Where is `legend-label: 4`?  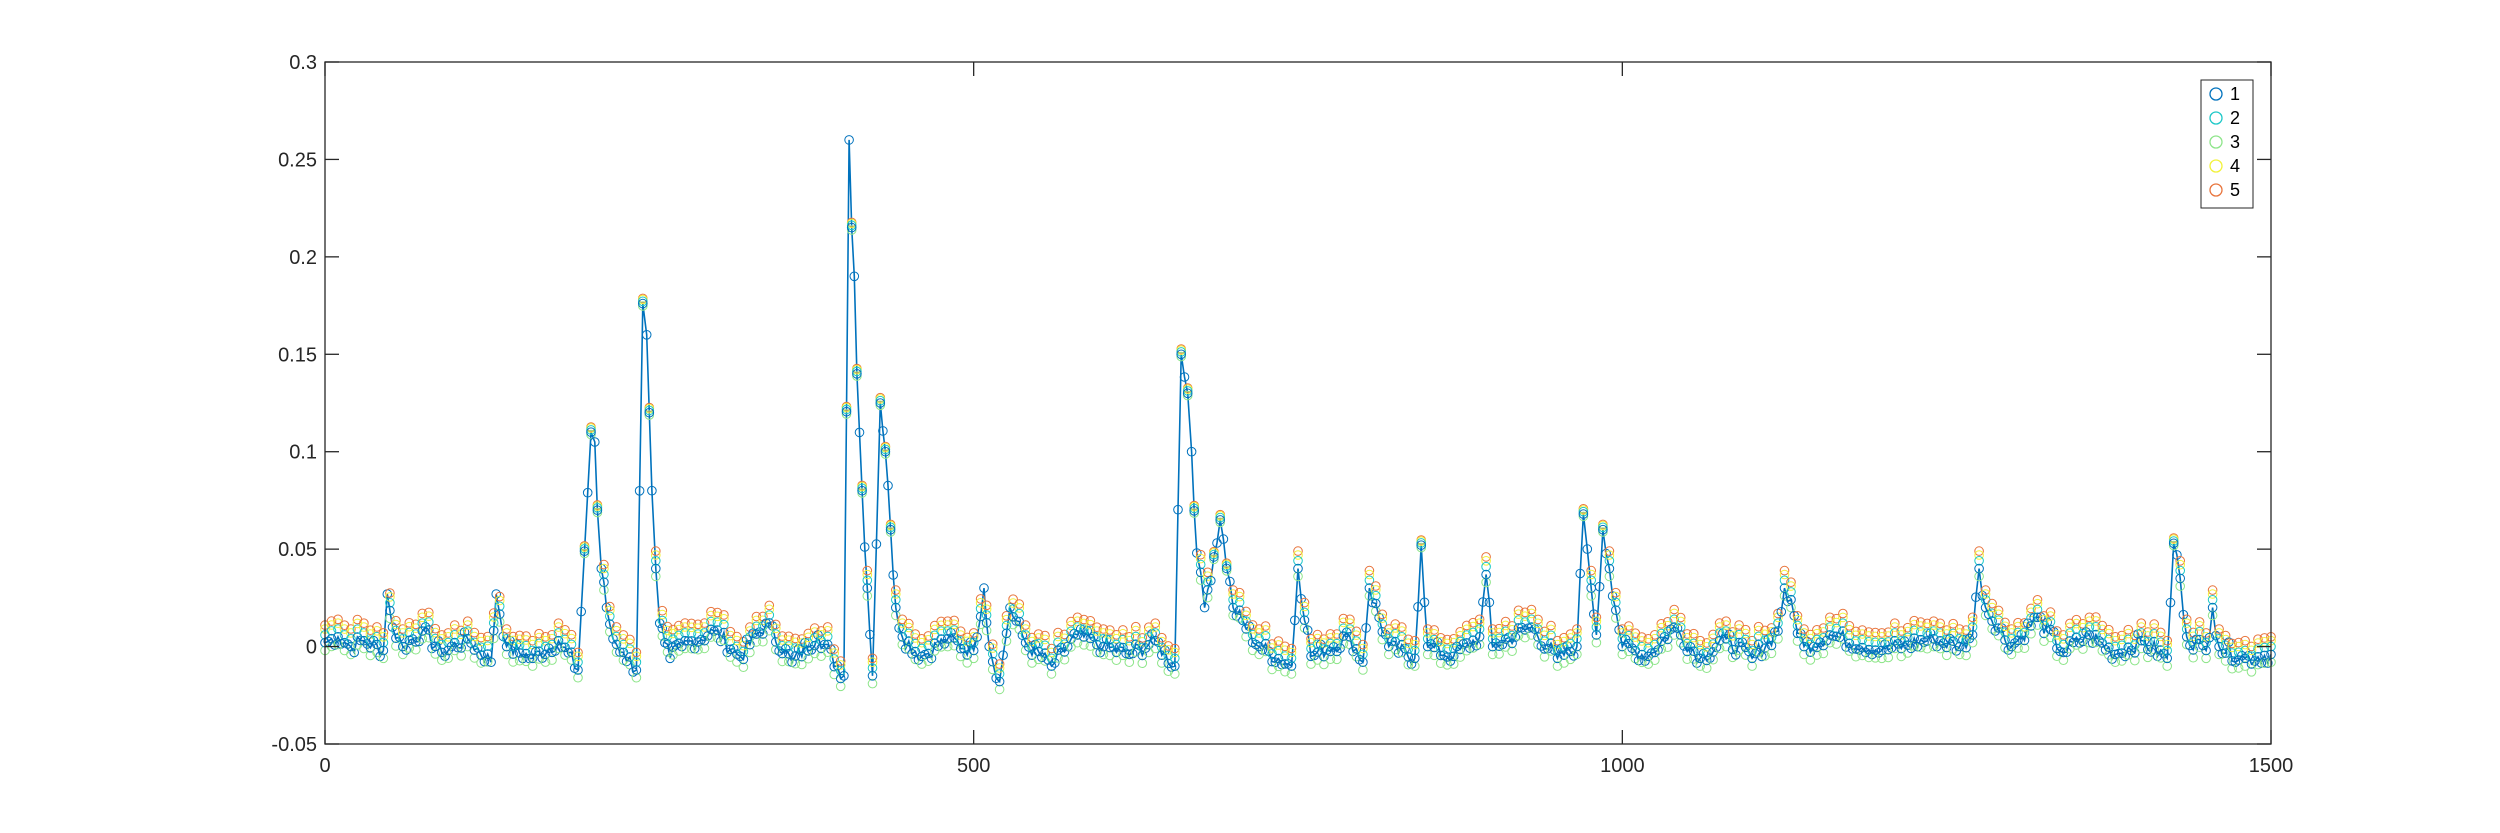
legend-label: 4 is located at coordinates (2235, 166).